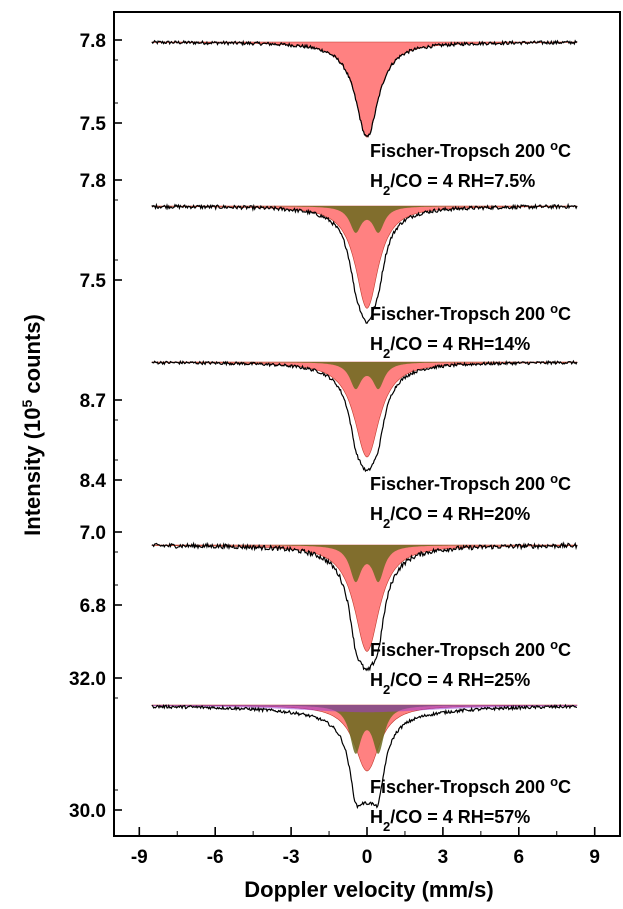 Image resolution: width=623 pixels, height=909 pixels. What do you see at coordinates (215, 857) in the screenshot?
I see `x-tick-label-2: -6` at bounding box center [215, 857].